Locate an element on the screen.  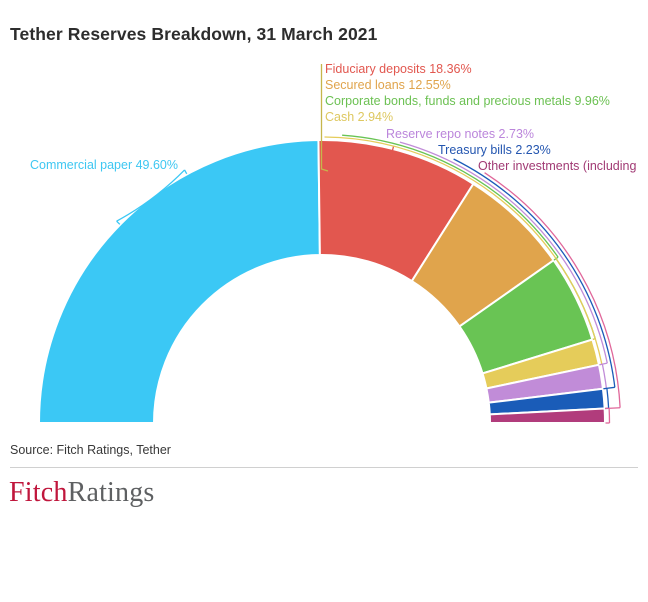
label-reserve-repo-notes: Reserve repo notes 2.73% is located at coordinates (460, 134).